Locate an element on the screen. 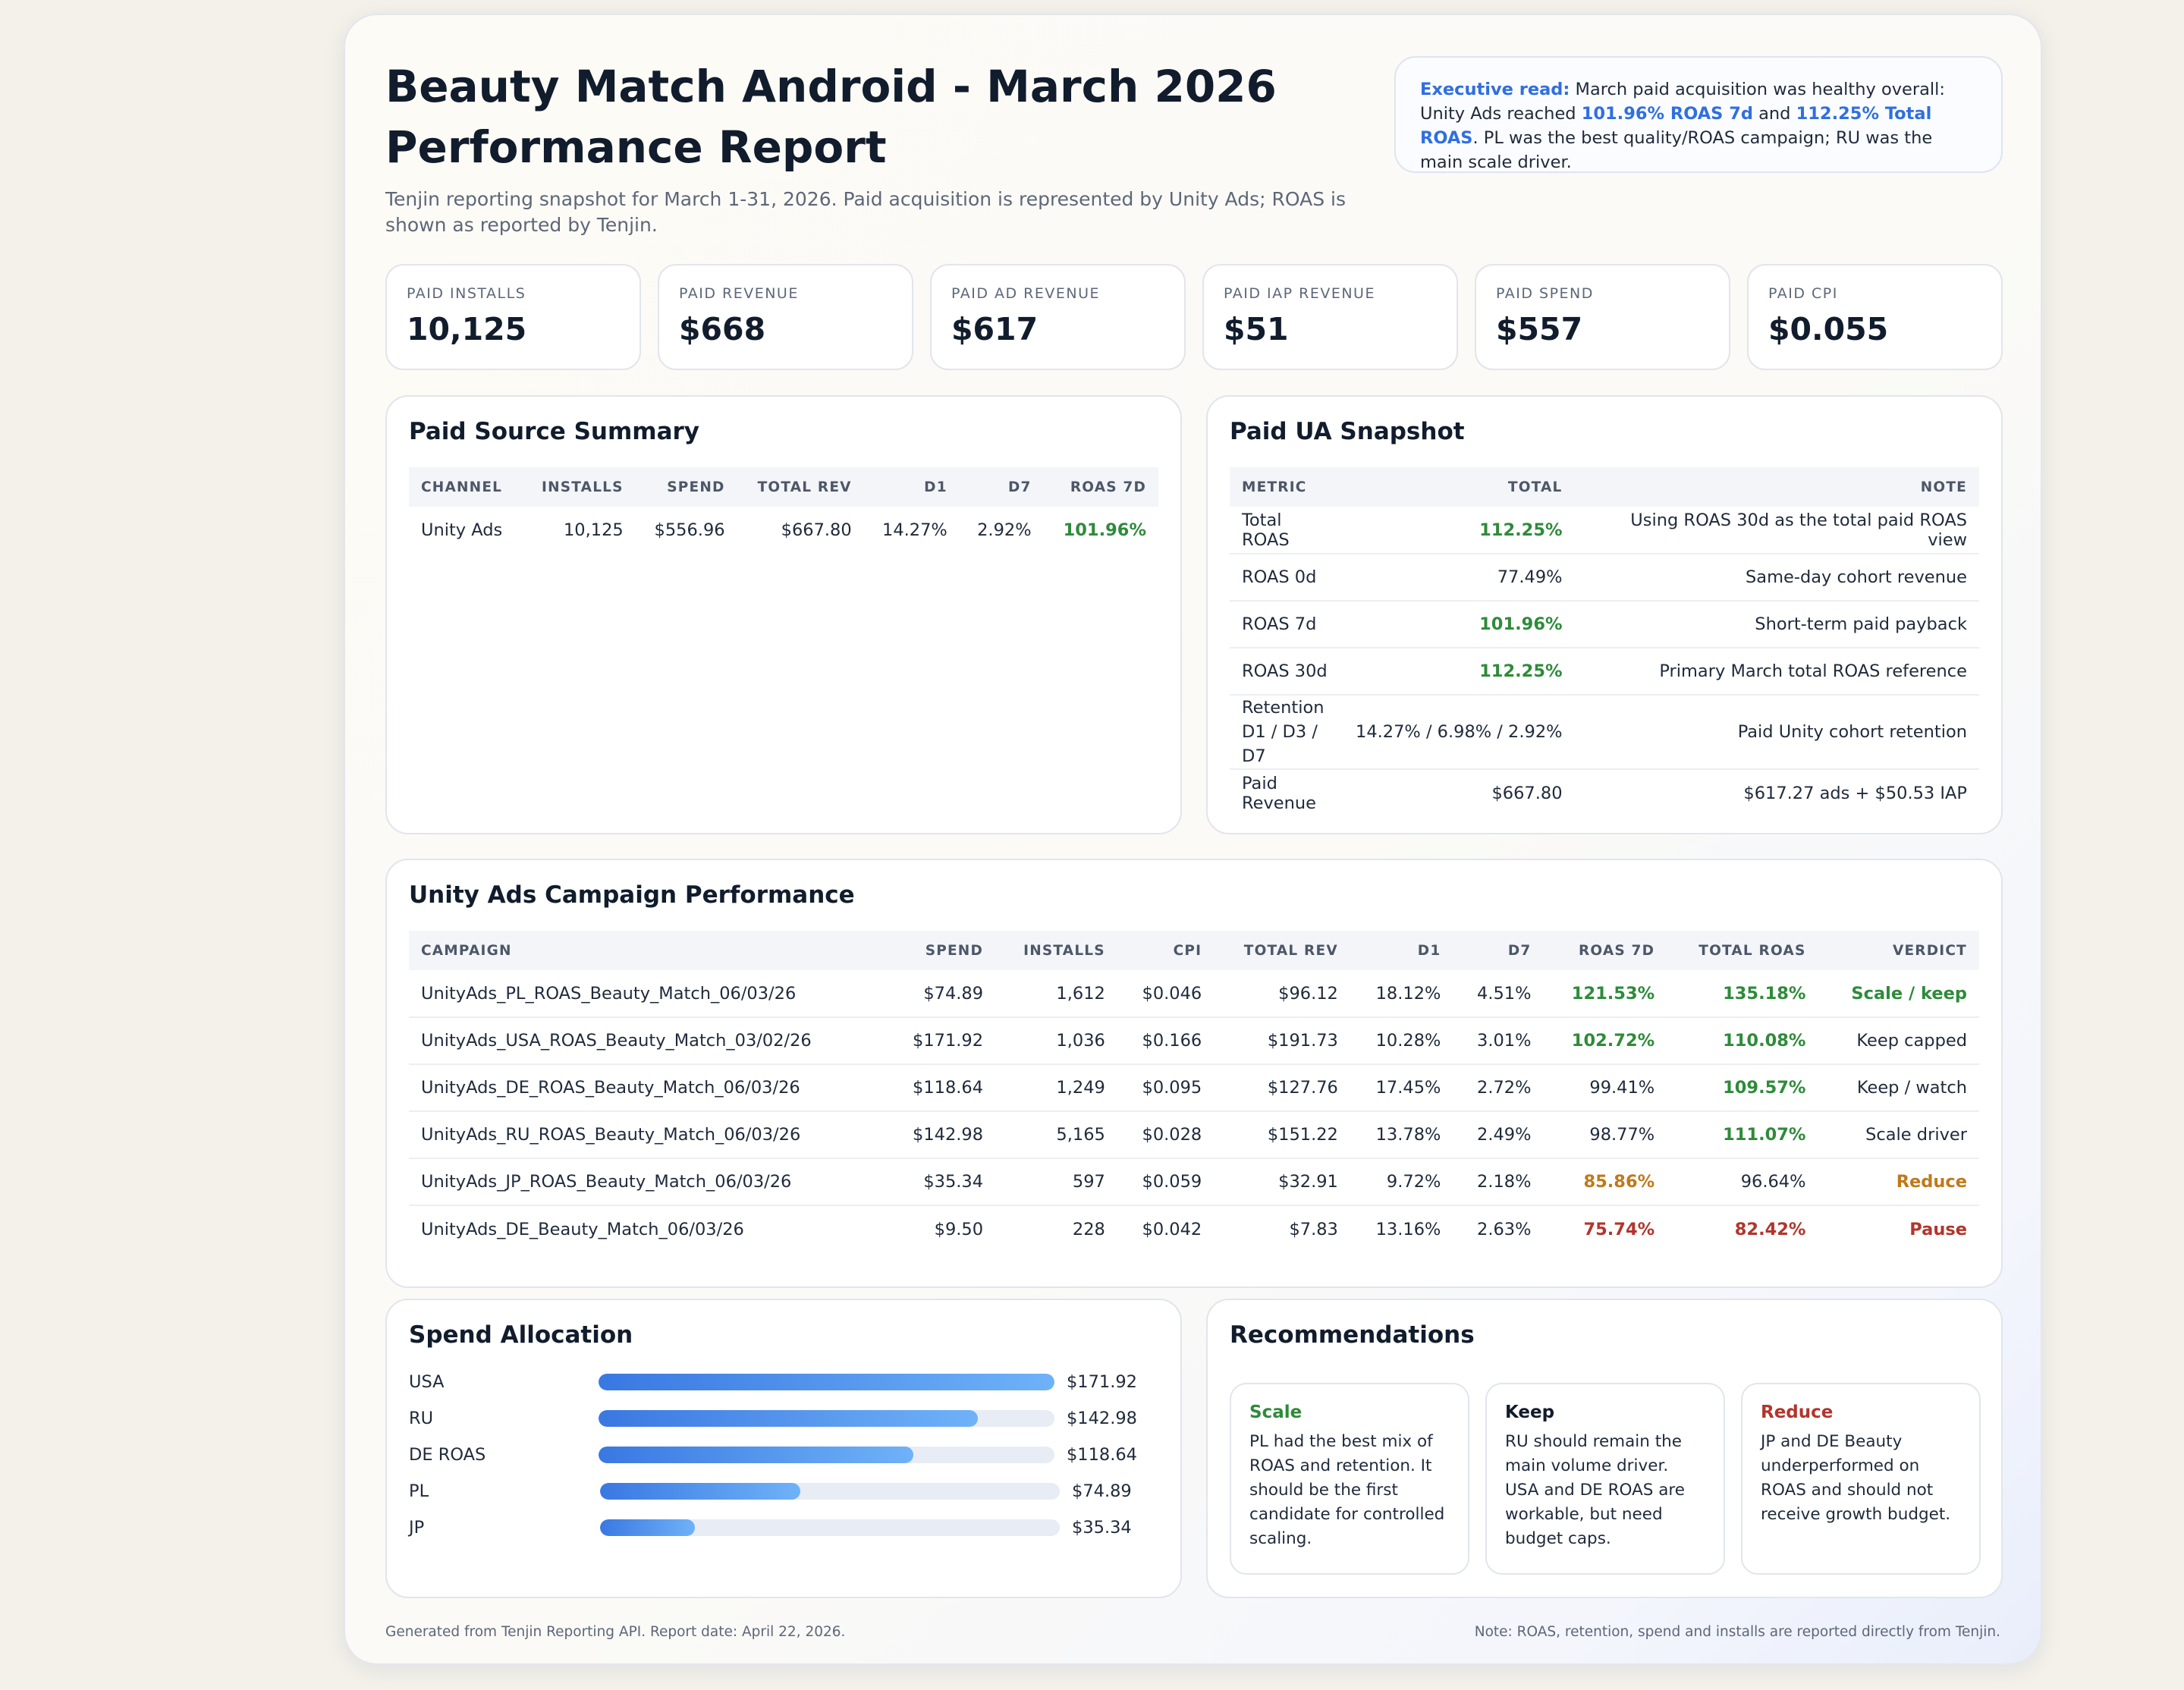  cell-d1: 17.45% is located at coordinates (1401, 1088).